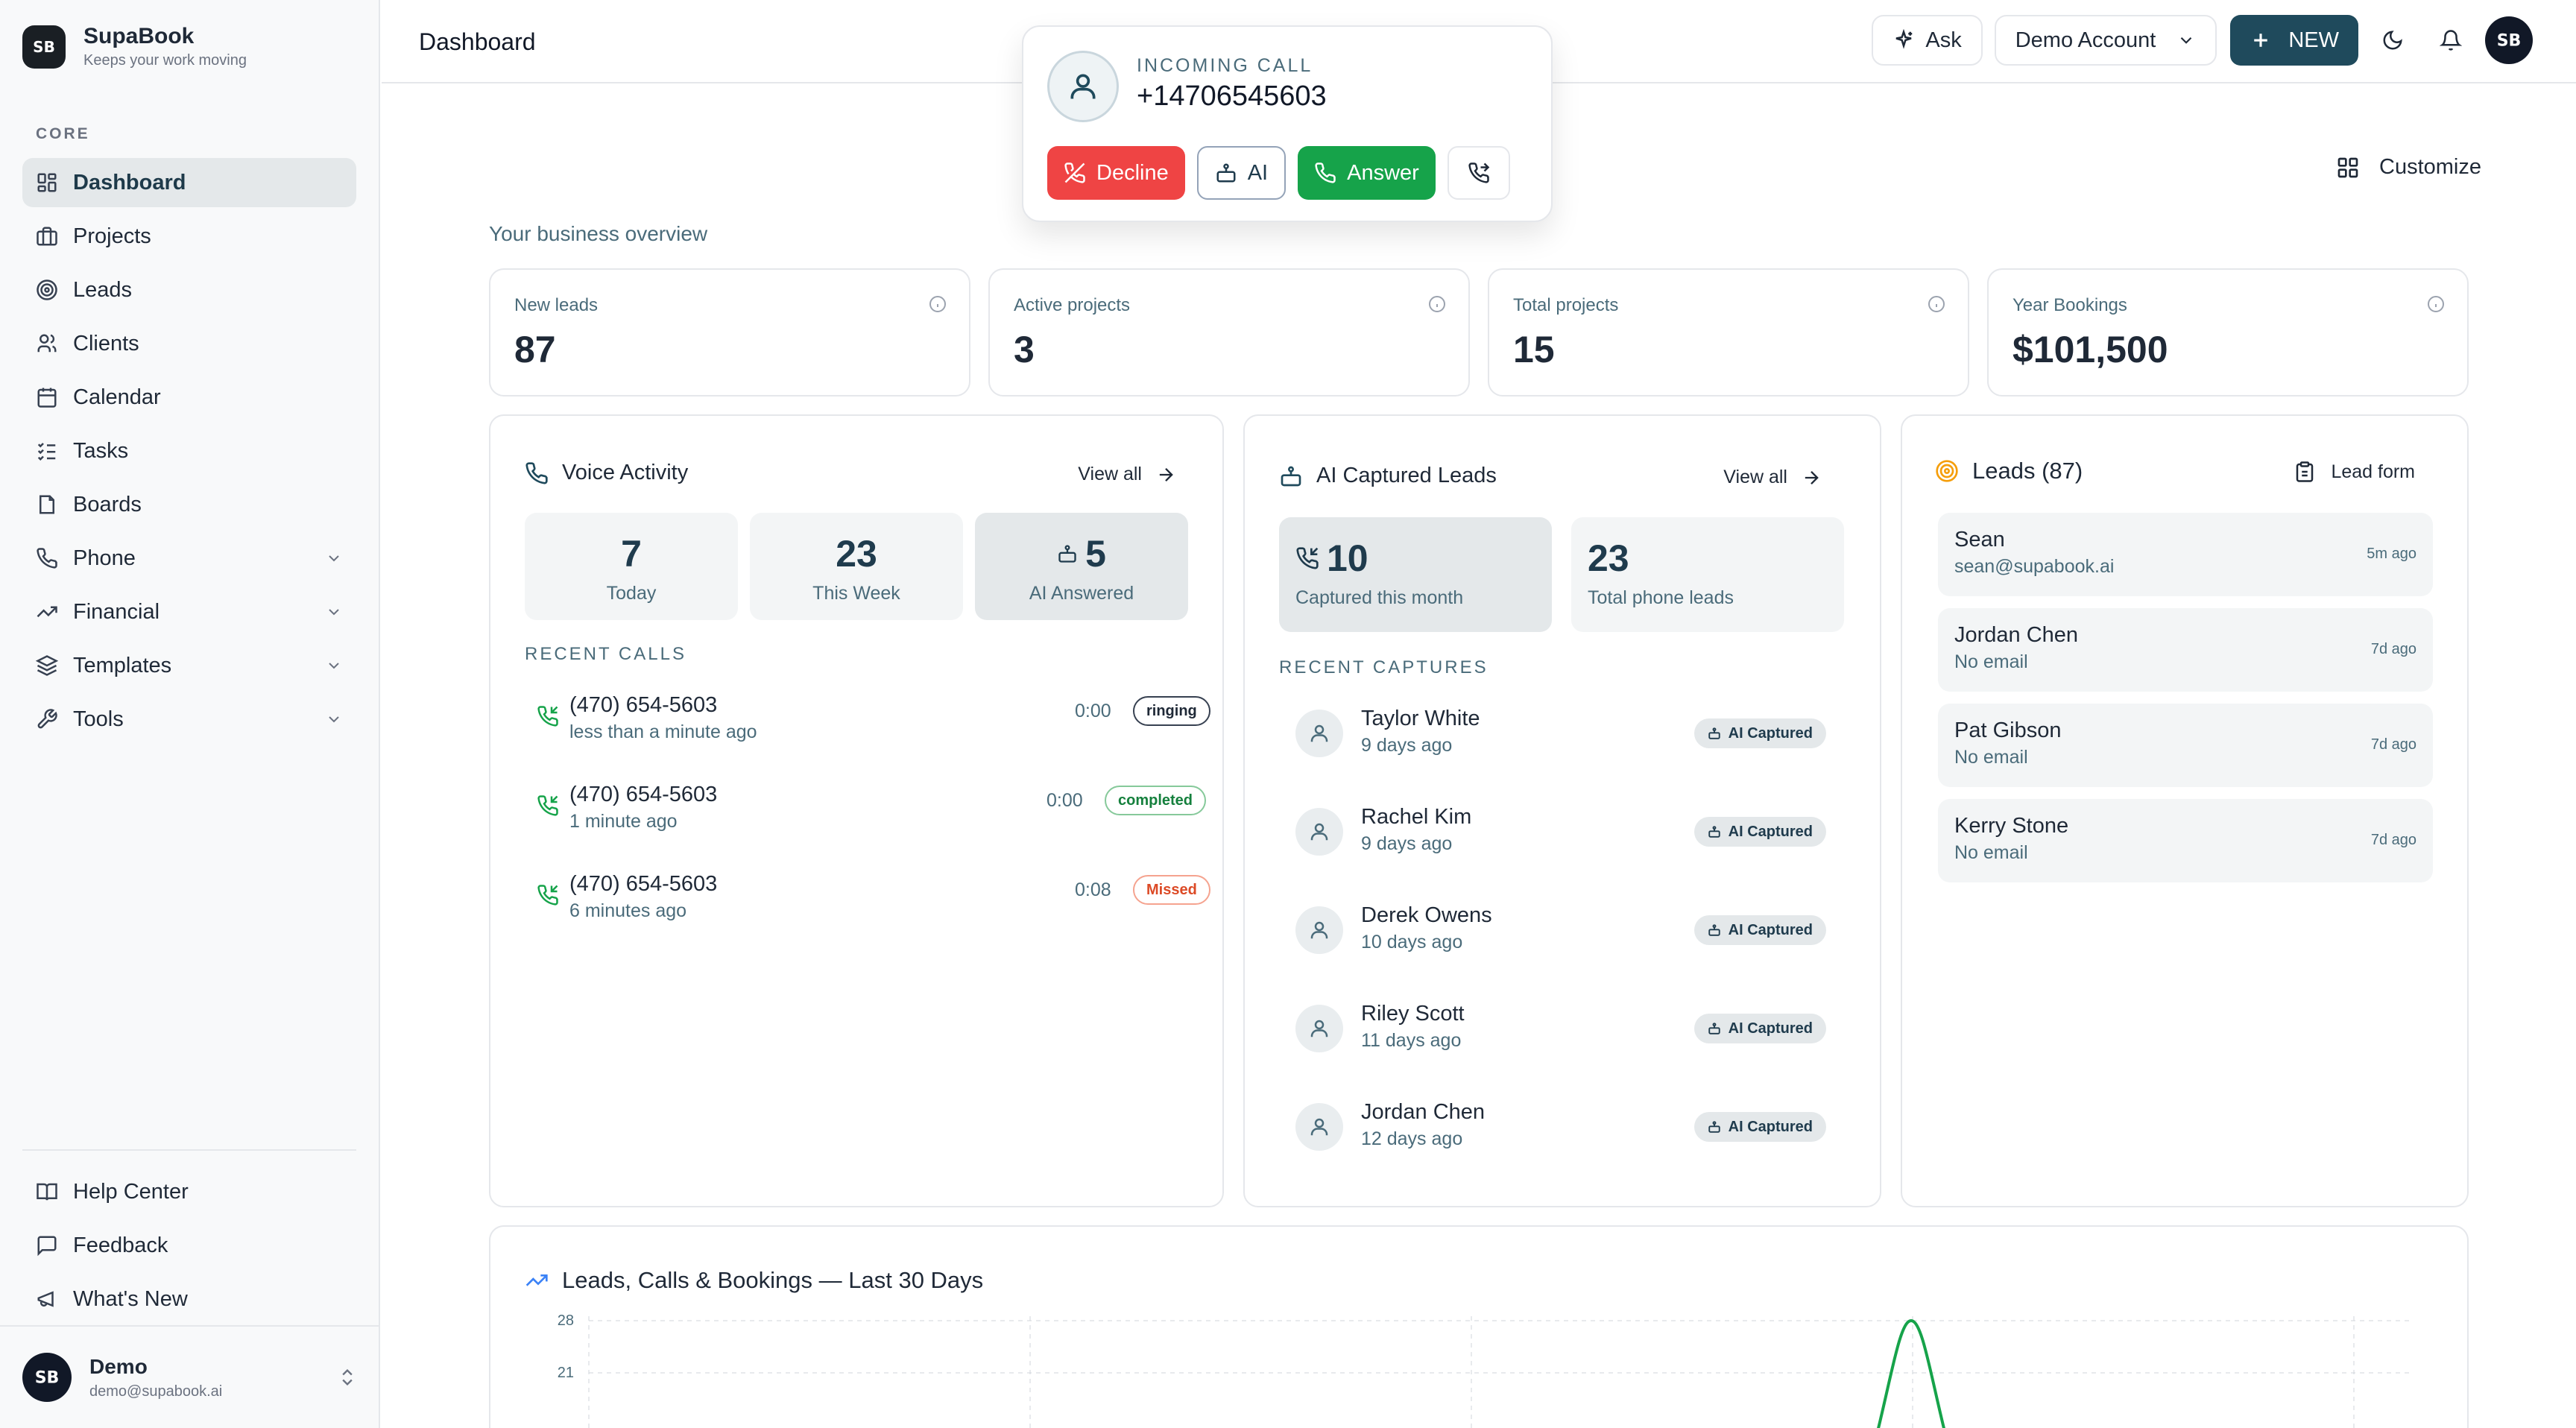 The image size is (2576, 1428). What do you see at coordinates (2305, 471) in the screenshot?
I see `clipboard-icon` at bounding box center [2305, 471].